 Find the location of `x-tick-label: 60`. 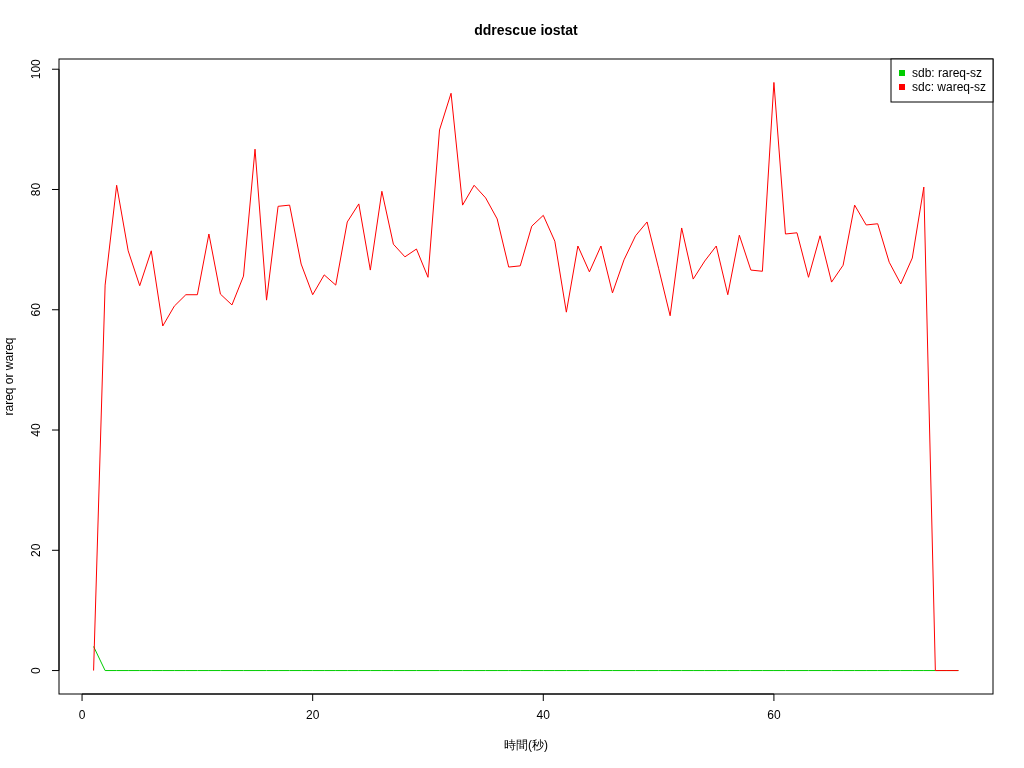

x-tick-label: 60 is located at coordinates (774, 715).